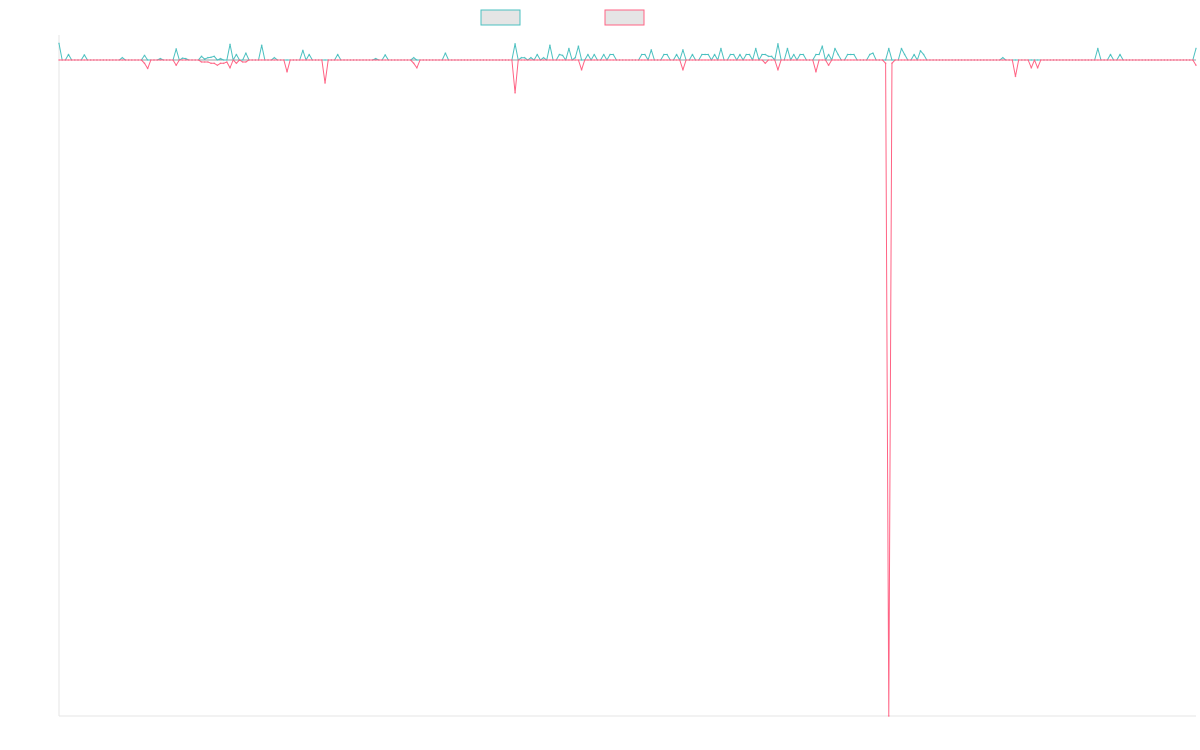  What do you see at coordinates (627, 52) in the screenshot?
I see `series-1-line` at bounding box center [627, 52].